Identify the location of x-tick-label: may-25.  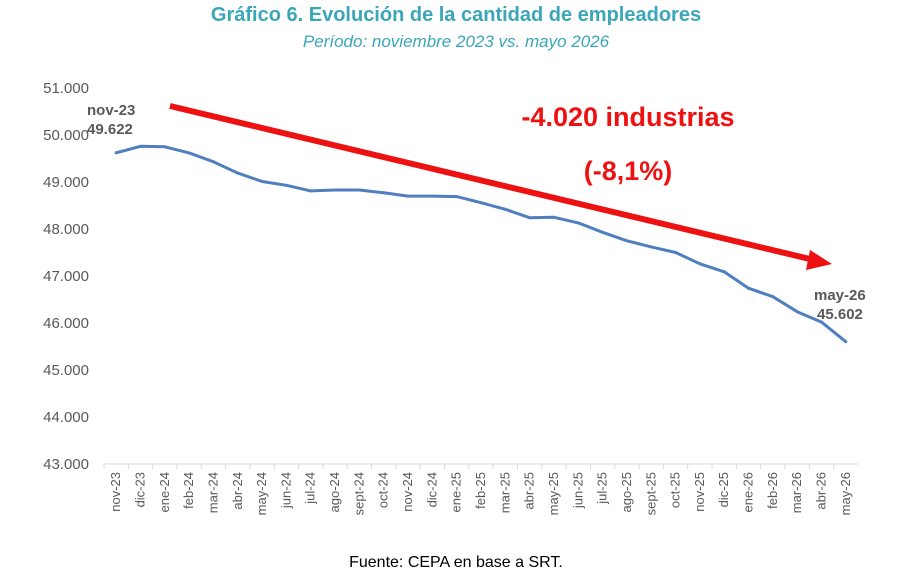
(553, 493).